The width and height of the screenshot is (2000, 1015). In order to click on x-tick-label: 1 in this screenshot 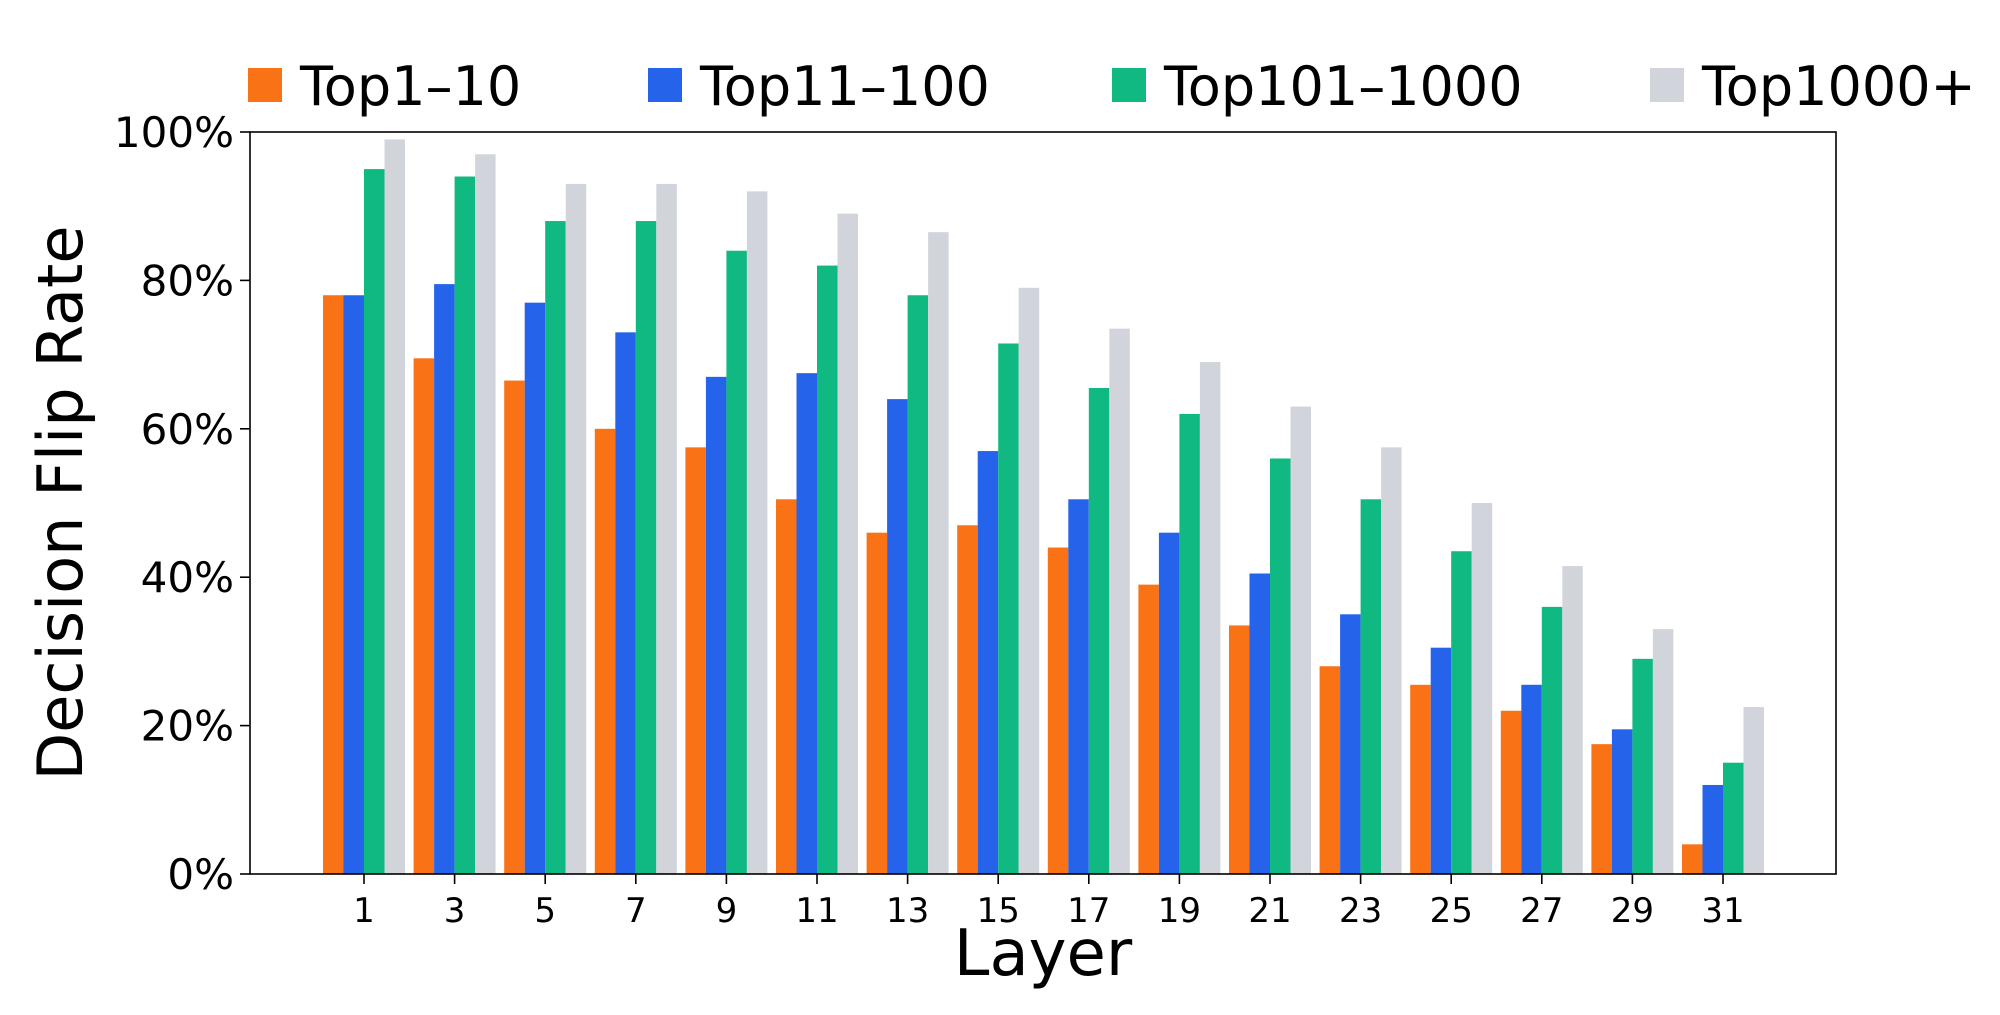, I will do `click(364, 911)`.